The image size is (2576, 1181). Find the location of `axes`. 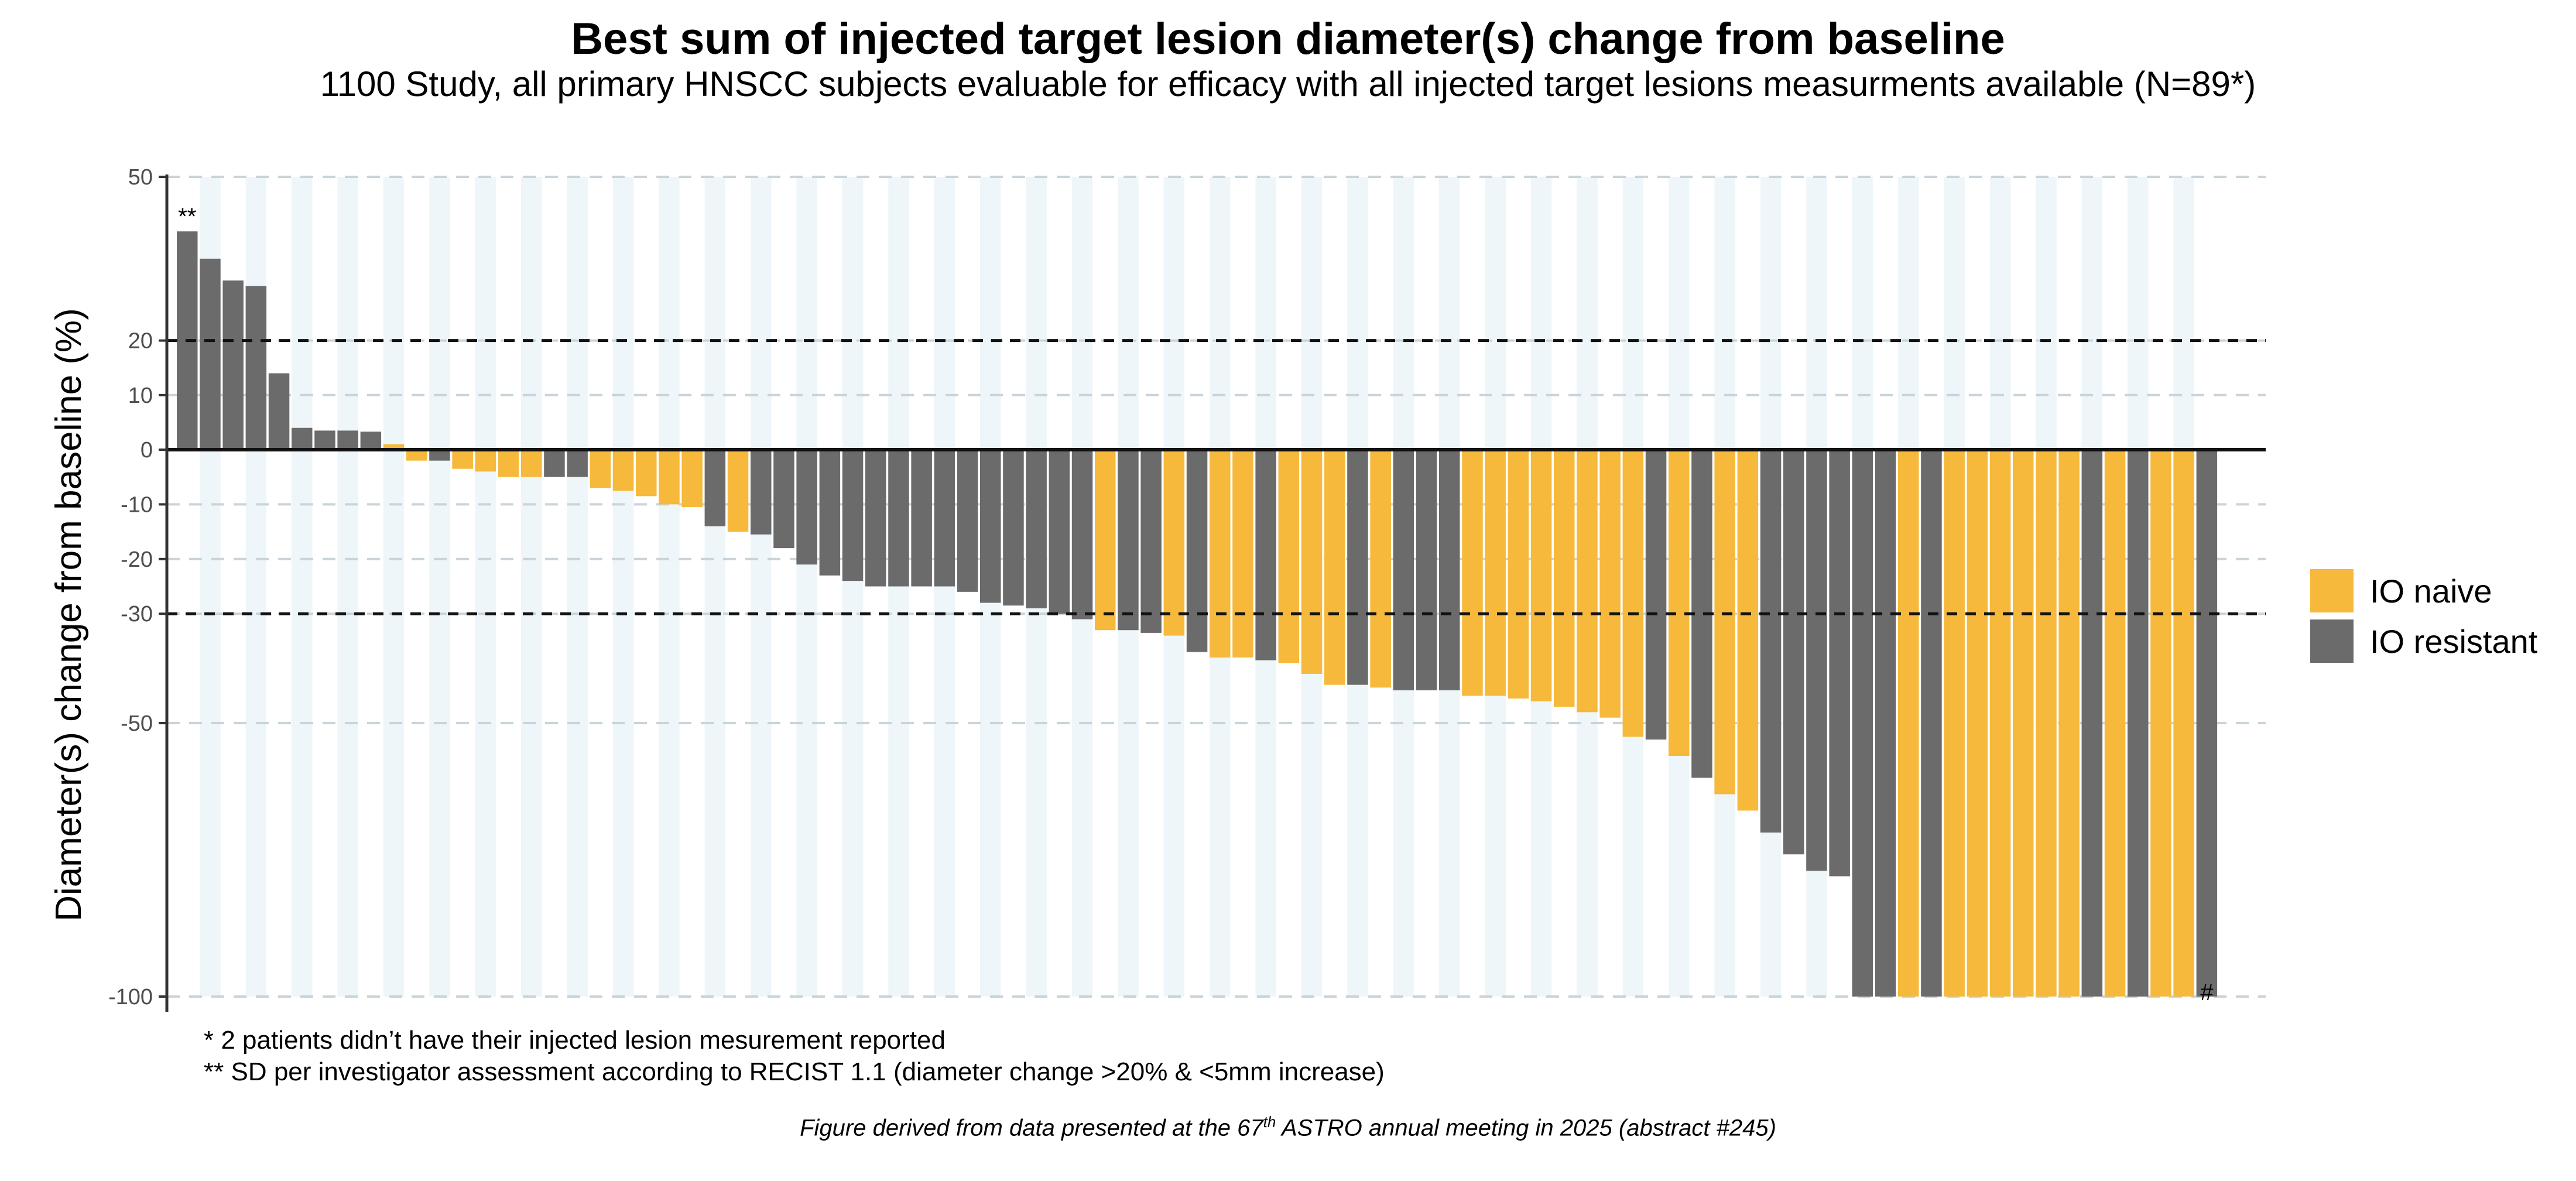

axes is located at coordinates (164, 593).